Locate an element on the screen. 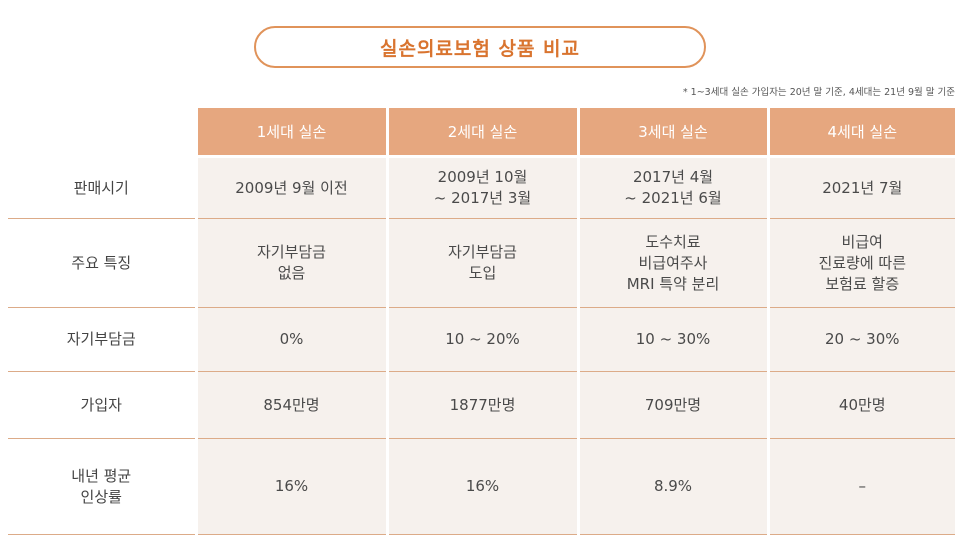  table-cell: 자기부담금 도입 is located at coordinates (481, 263).